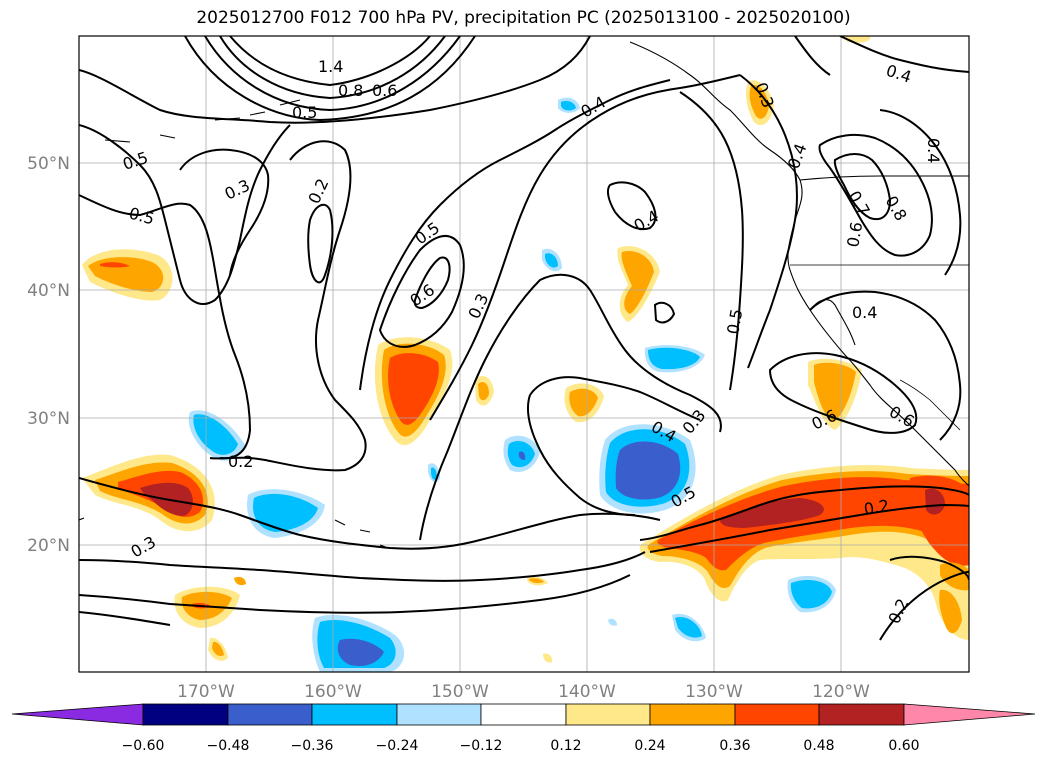 The width and height of the screenshot is (1047, 765). What do you see at coordinates (740, 479) in the screenshot?
I see `anomaly-neg-other` at bounding box center [740, 479].